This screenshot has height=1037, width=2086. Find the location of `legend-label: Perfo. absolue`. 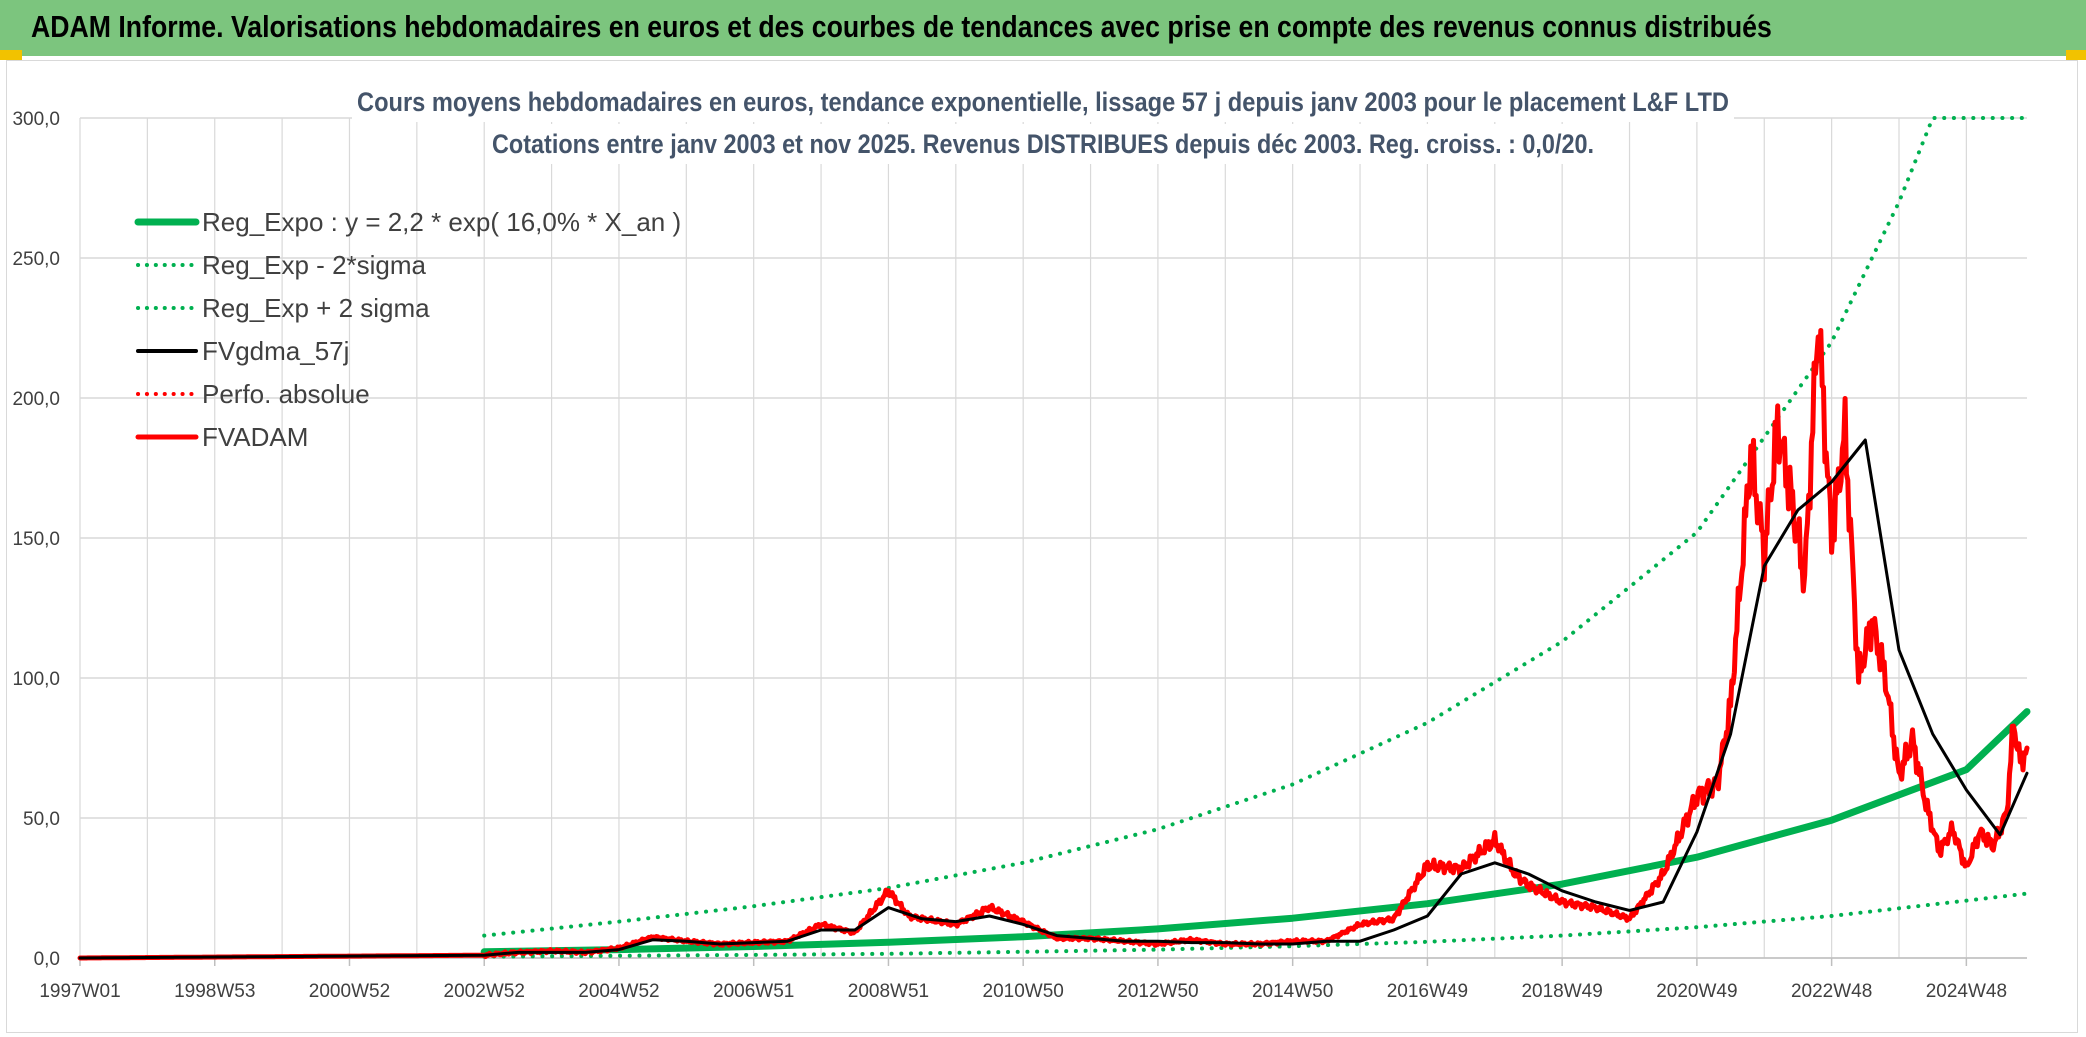

legend-label: Perfo. absolue is located at coordinates (286, 394).